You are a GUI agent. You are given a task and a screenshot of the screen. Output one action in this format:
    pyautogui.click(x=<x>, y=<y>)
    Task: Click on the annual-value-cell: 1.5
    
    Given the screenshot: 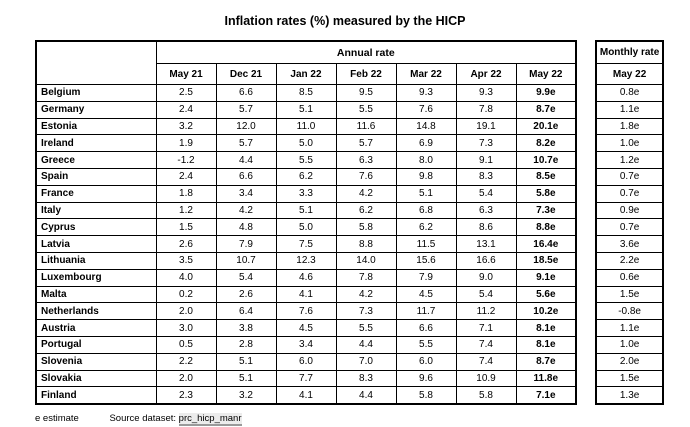 What is the action you would take?
    pyautogui.click(x=186, y=227)
    